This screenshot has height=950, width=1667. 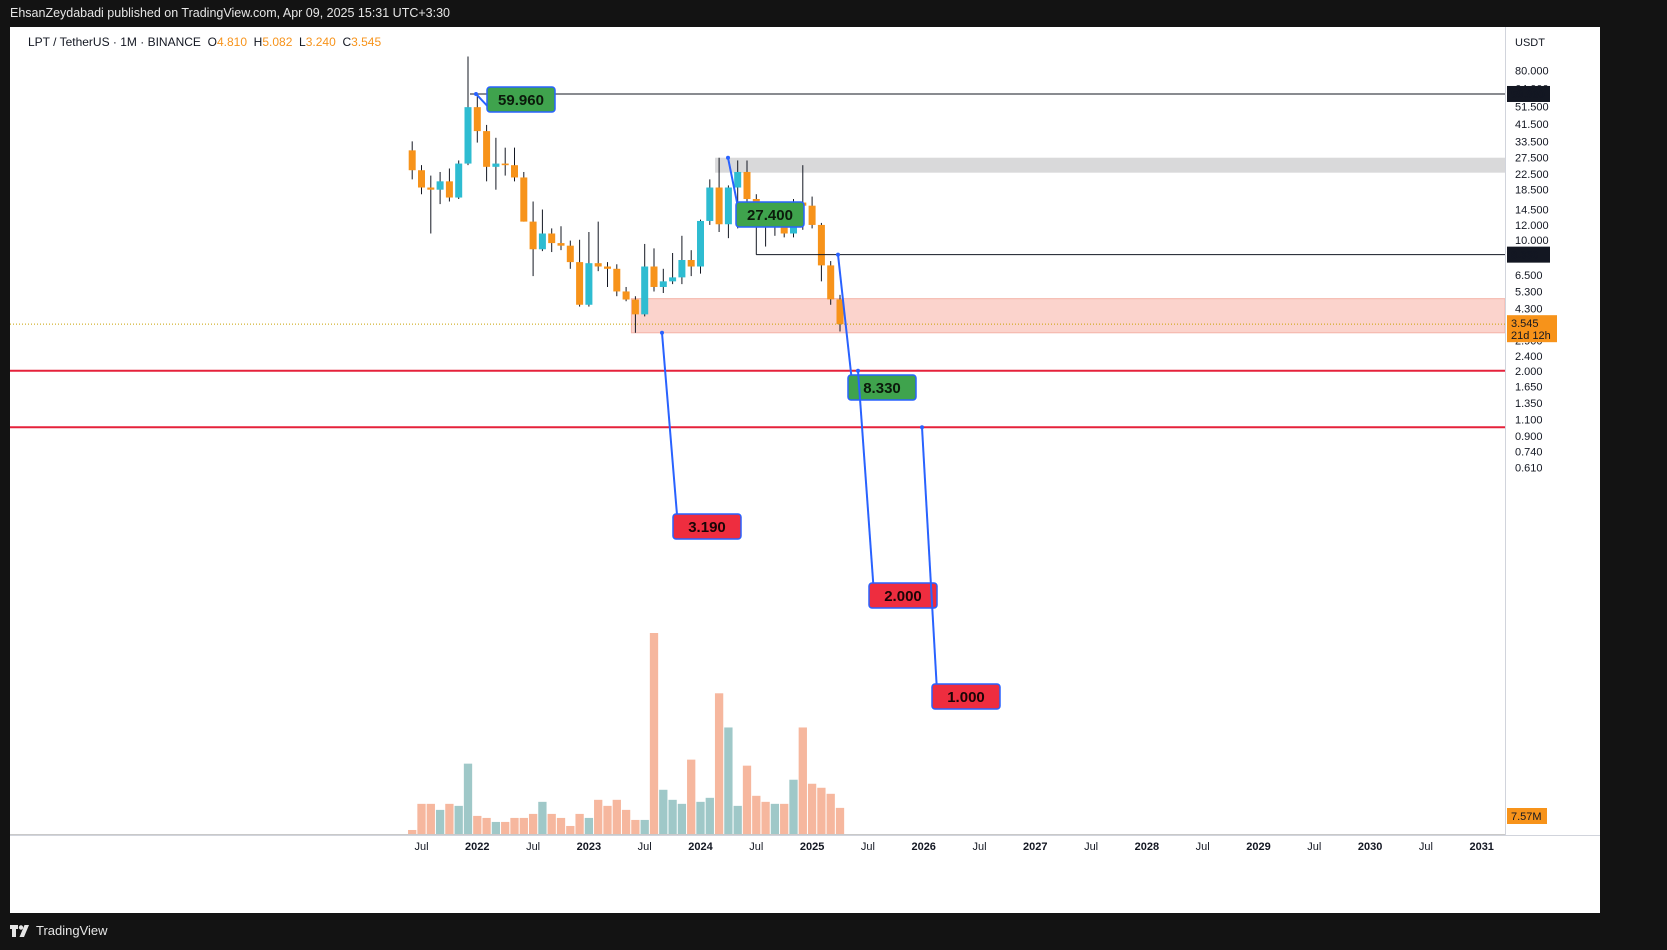 What do you see at coordinates (1532, 107) in the screenshot?
I see `y-tick-label: 51.500` at bounding box center [1532, 107].